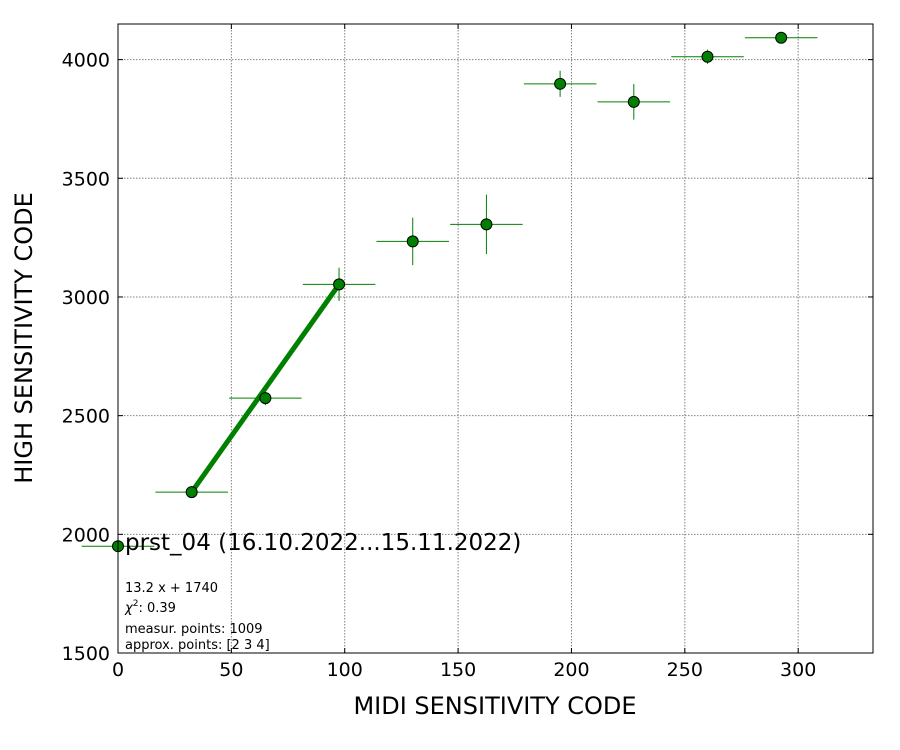 This screenshot has height=750, width=900. What do you see at coordinates (156, 608) in the screenshot?
I see `chi2-value: : 0.39` at bounding box center [156, 608].